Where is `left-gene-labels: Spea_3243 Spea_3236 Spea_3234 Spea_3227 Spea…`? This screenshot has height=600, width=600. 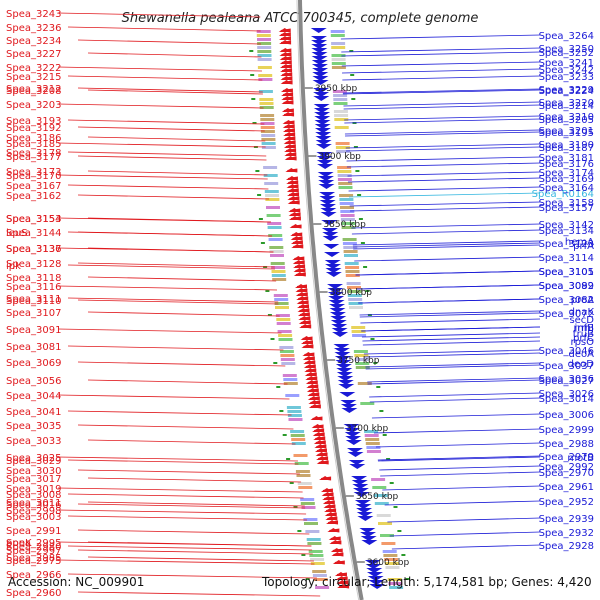
left-gene-labels: Spea_3243 Spea_3236 Spea_3234 Spea_3227 Spea… is located at coordinates (33, 304).